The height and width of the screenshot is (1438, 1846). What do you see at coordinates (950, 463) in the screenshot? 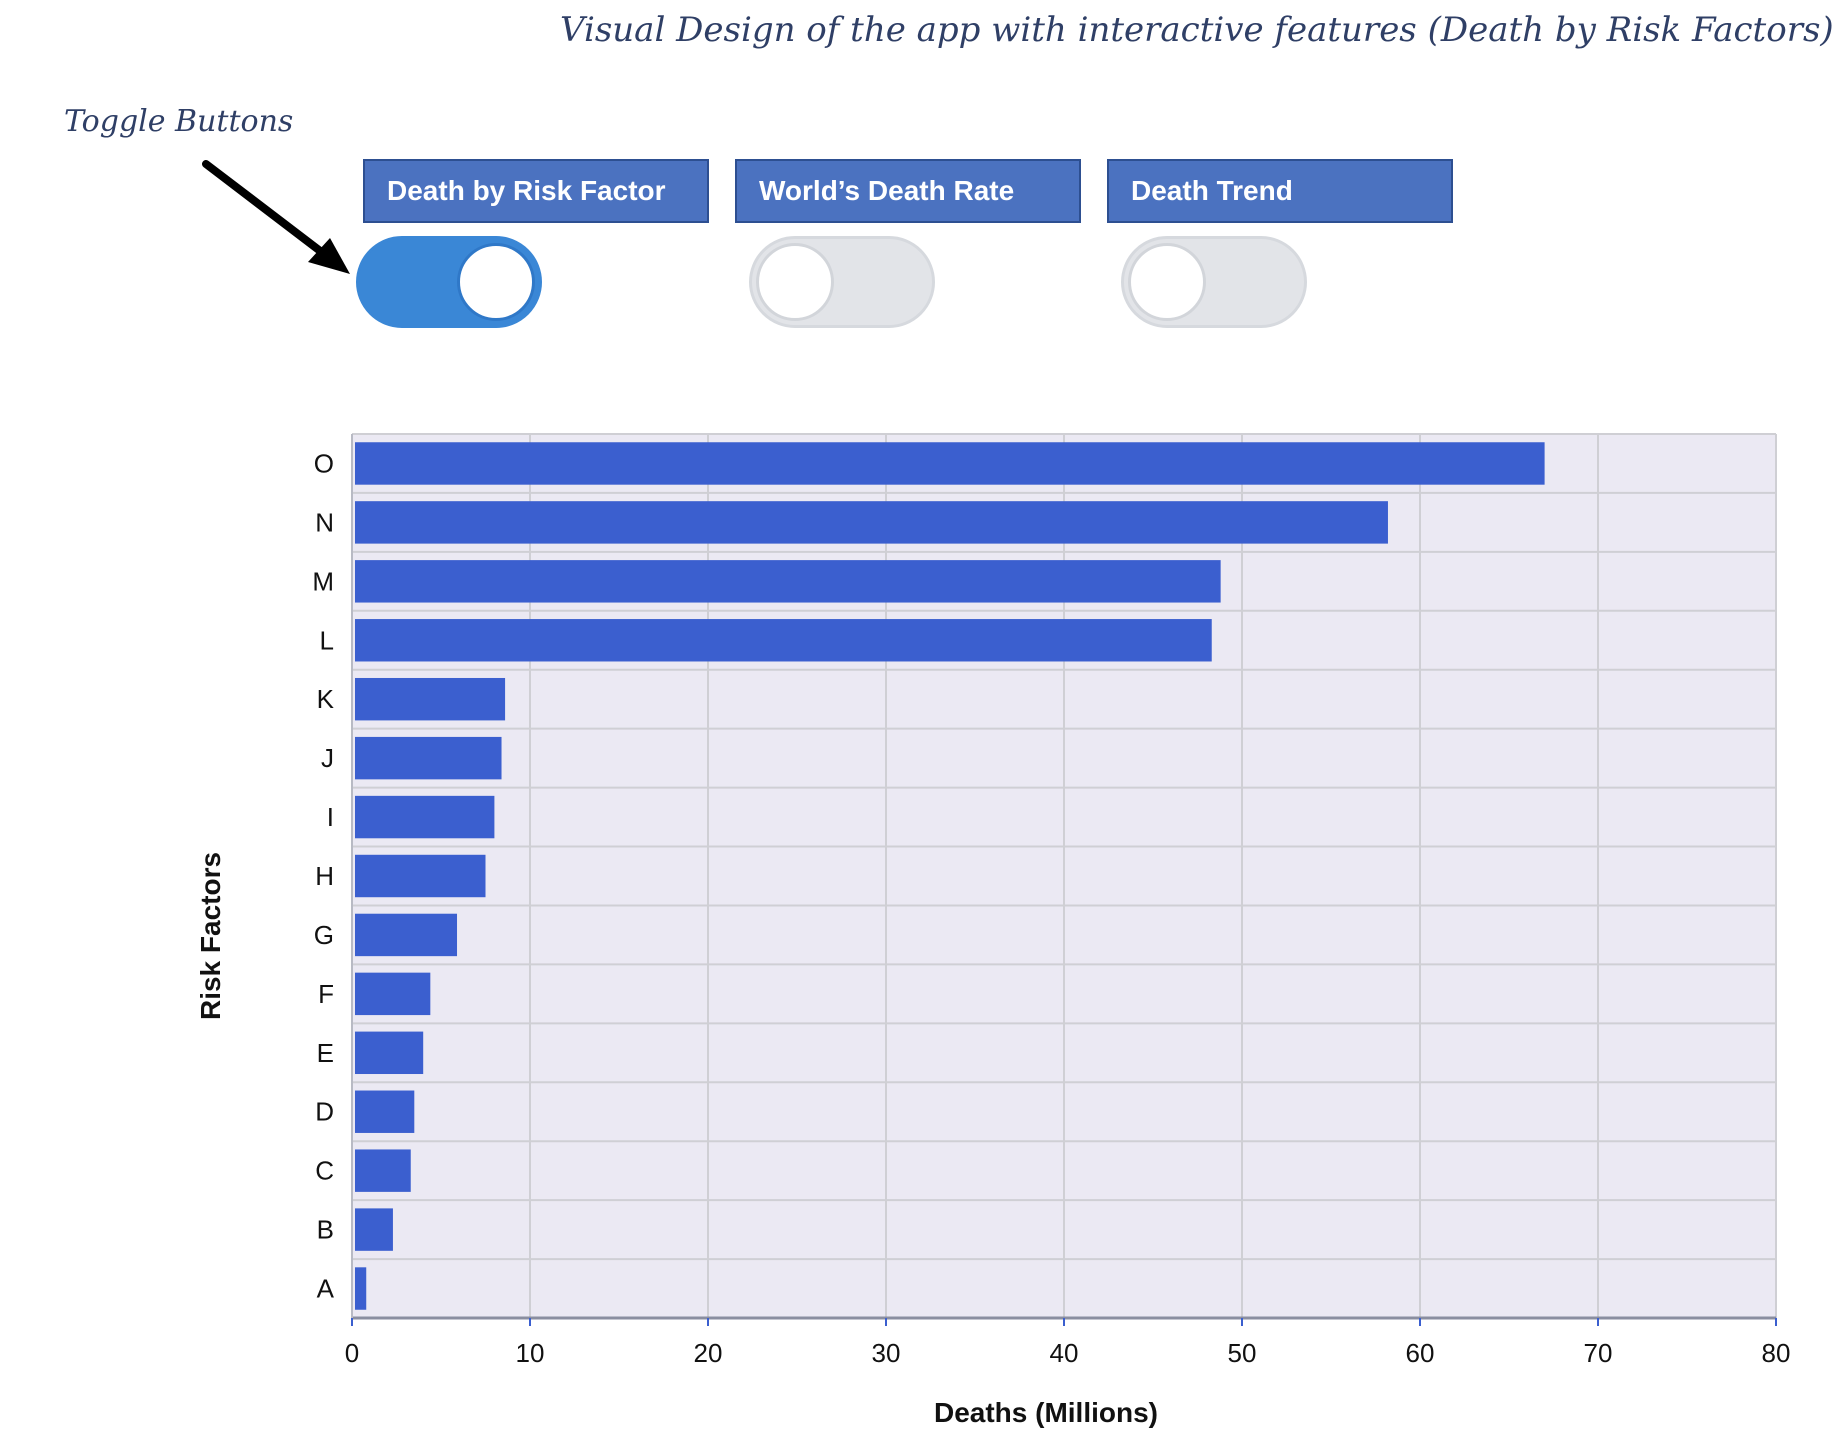
I see `bar-O` at bounding box center [950, 463].